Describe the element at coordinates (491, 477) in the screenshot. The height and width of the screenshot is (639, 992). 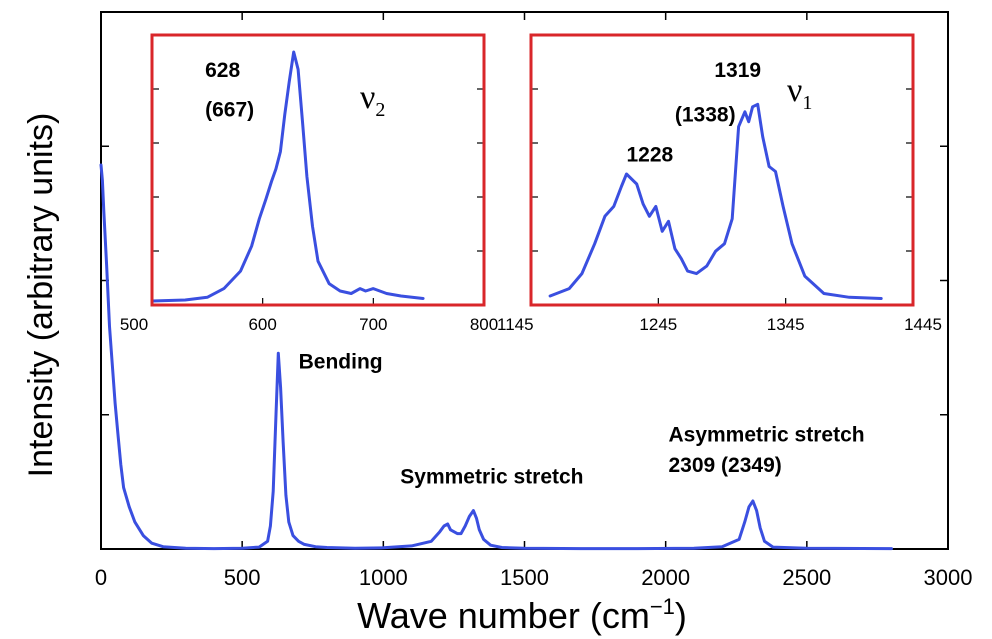
I see `main-peak-annotation: Symmetric stretch` at that location.